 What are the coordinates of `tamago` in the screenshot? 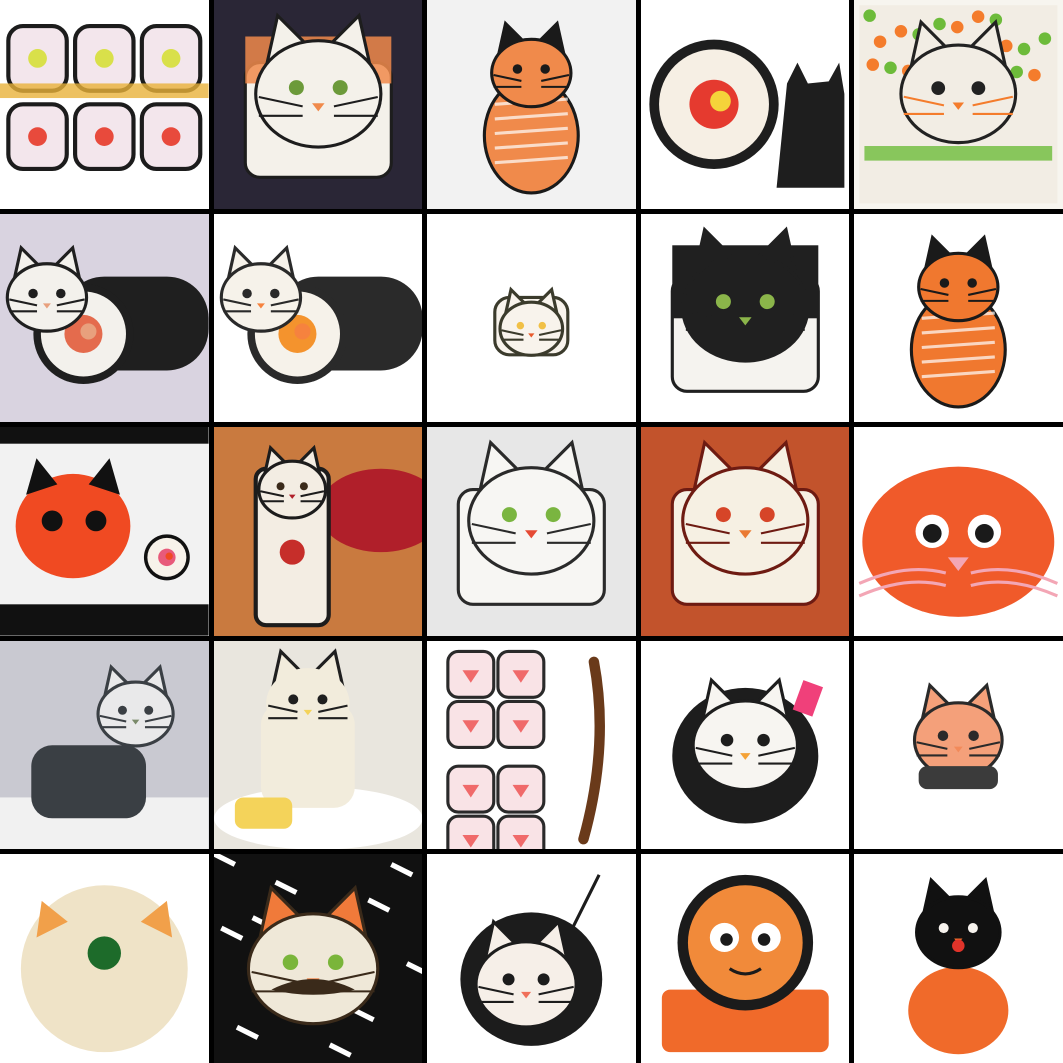 It's located at (263, 813).